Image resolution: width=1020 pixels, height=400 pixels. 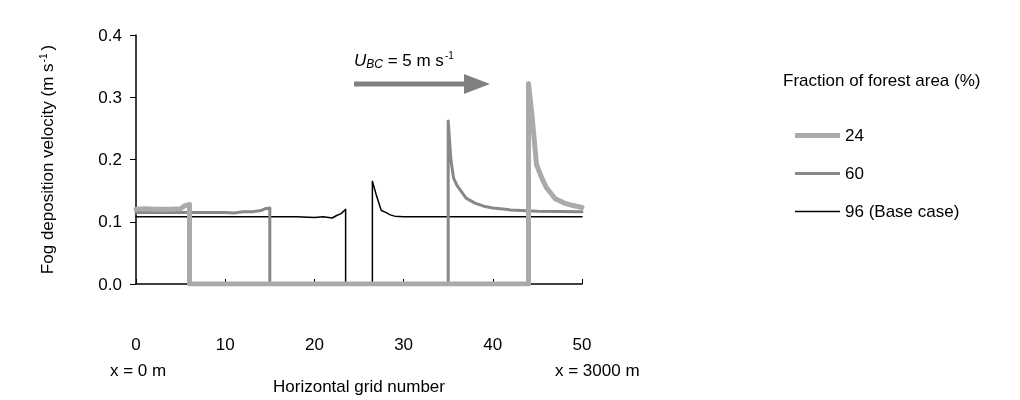 What do you see at coordinates (138, 370) in the screenshot?
I see `text: x = 0 m` at bounding box center [138, 370].